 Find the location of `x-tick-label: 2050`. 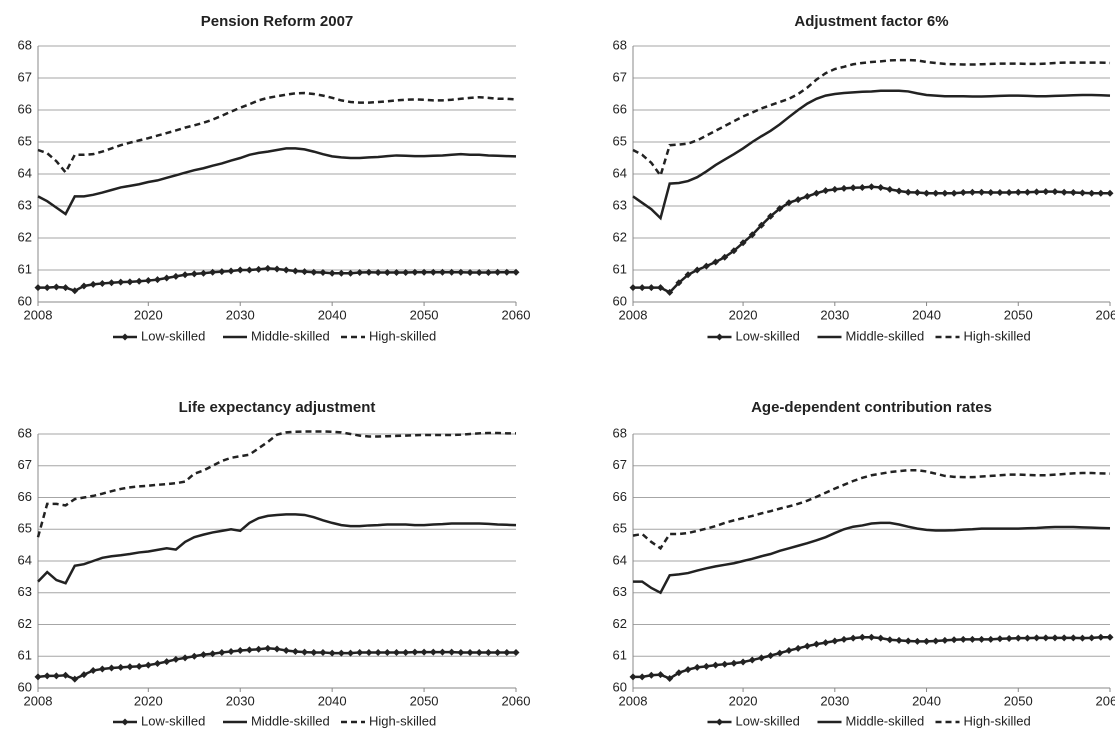

x-tick-label: 2050 is located at coordinates (424, 700).